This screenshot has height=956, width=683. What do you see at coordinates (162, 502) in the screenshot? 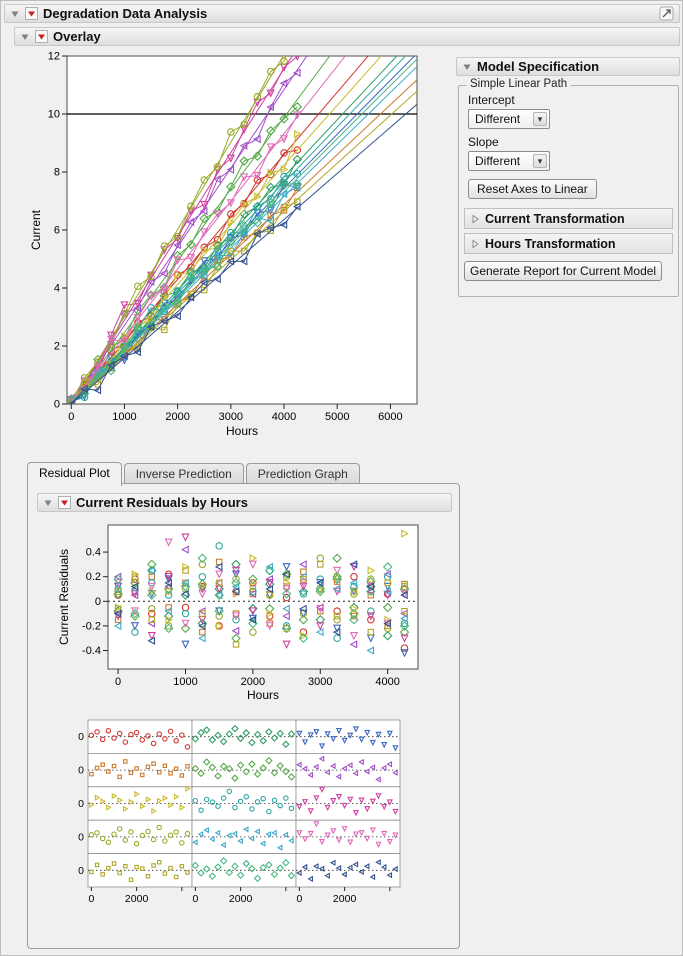
I see `current-residuals-title: Current Residuals by Hours` at bounding box center [162, 502].